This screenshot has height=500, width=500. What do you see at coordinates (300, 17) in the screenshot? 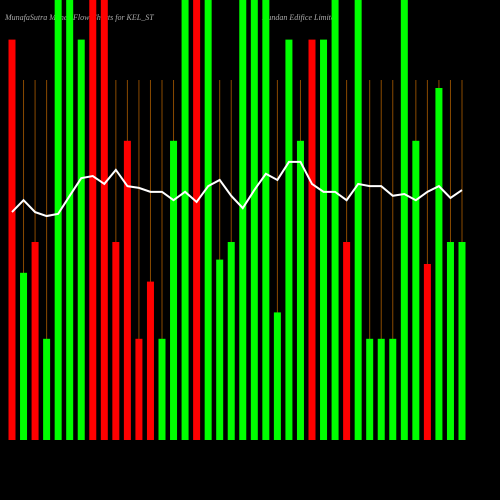
I see `chart-subtitle: Kundan Edifice Limited` at bounding box center [300, 17].